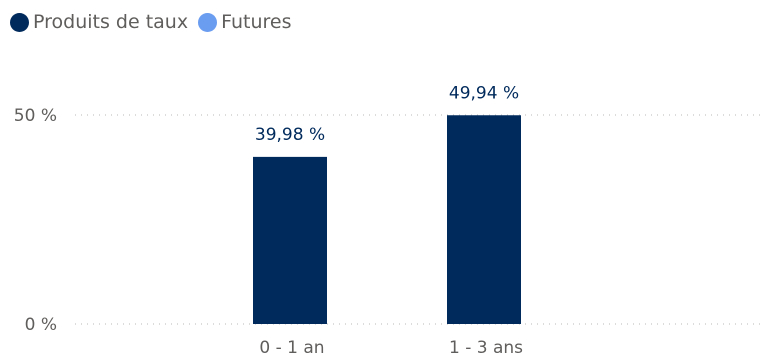 The image size is (764, 354). Describe the element at coordinates (35, 116) in the screenshot. I see `y-tick-label: 50 %` at that location.